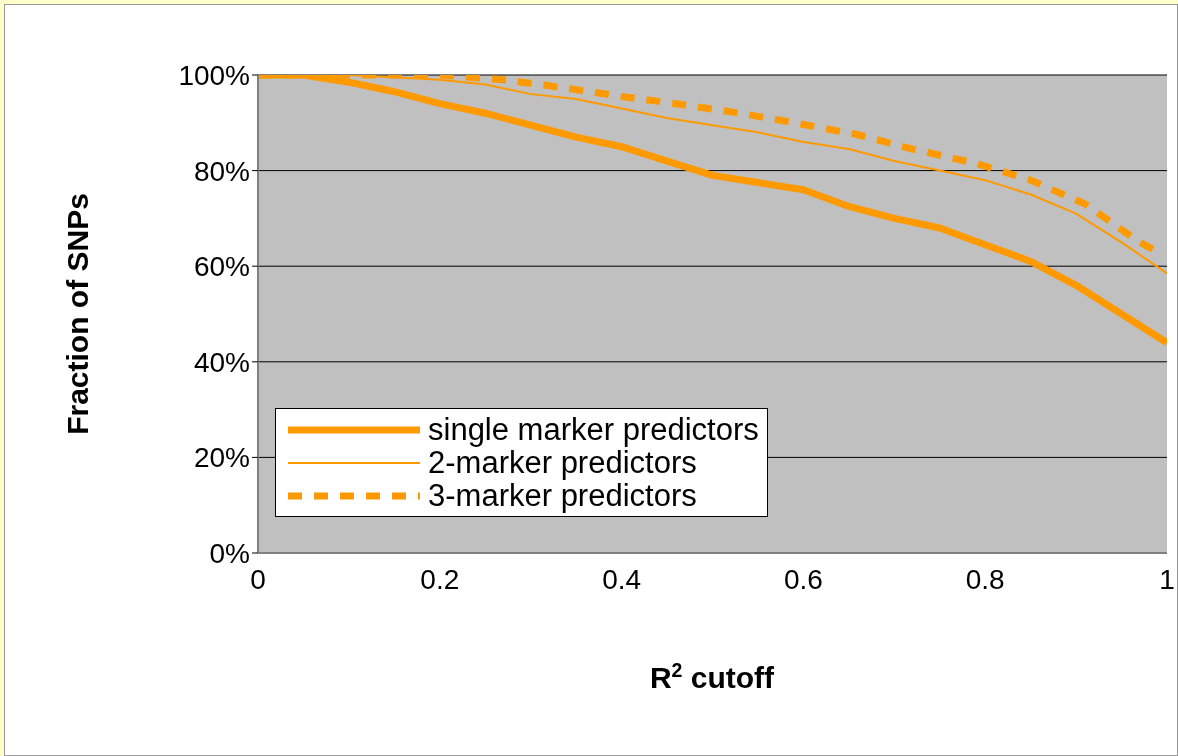 This screenshot has height=756, width=1178. I want to click on y-axis-title: Fraction of SNPs, so click(77, 314).